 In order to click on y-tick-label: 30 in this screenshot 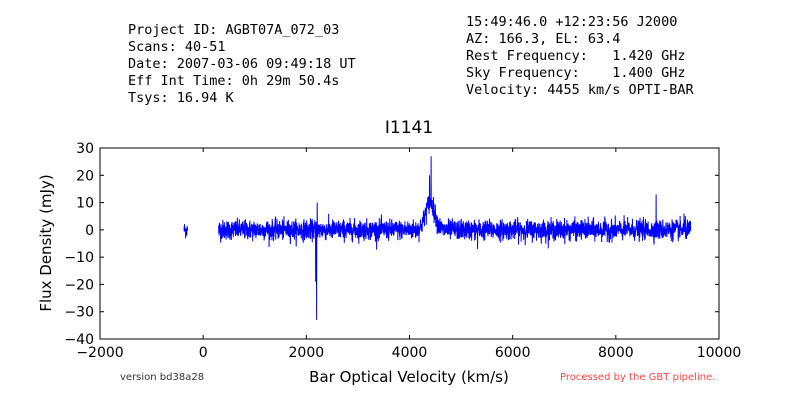, I will do `click(85, 149)`.